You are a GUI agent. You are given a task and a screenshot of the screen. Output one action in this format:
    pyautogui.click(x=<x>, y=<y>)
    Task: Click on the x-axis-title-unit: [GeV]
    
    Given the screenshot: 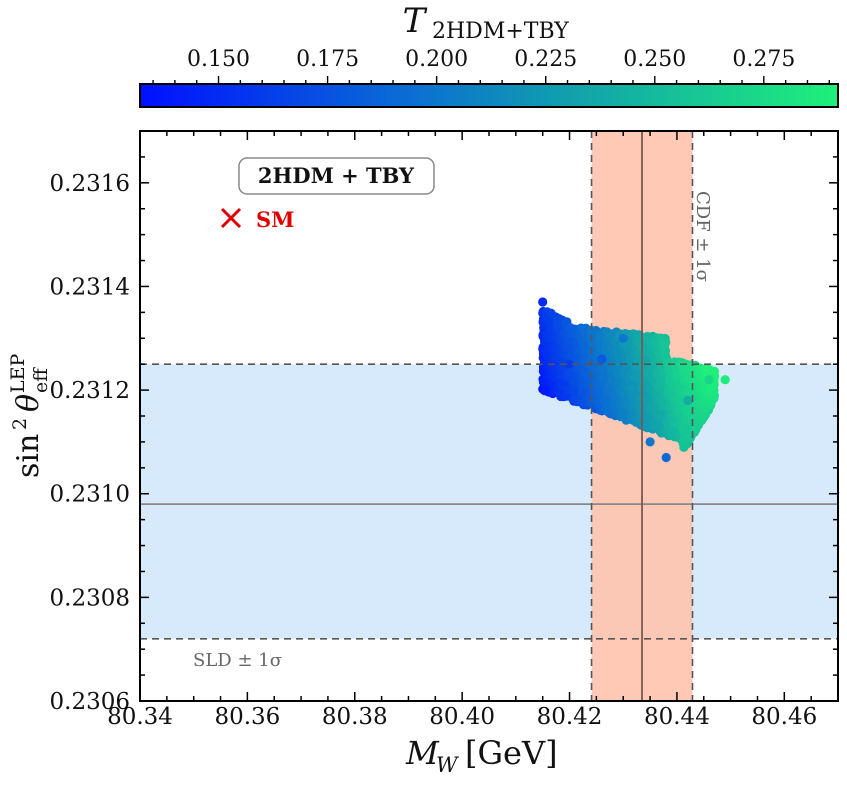 What is the action you would take?
    pyautogui.click(x=511, y=753)
    